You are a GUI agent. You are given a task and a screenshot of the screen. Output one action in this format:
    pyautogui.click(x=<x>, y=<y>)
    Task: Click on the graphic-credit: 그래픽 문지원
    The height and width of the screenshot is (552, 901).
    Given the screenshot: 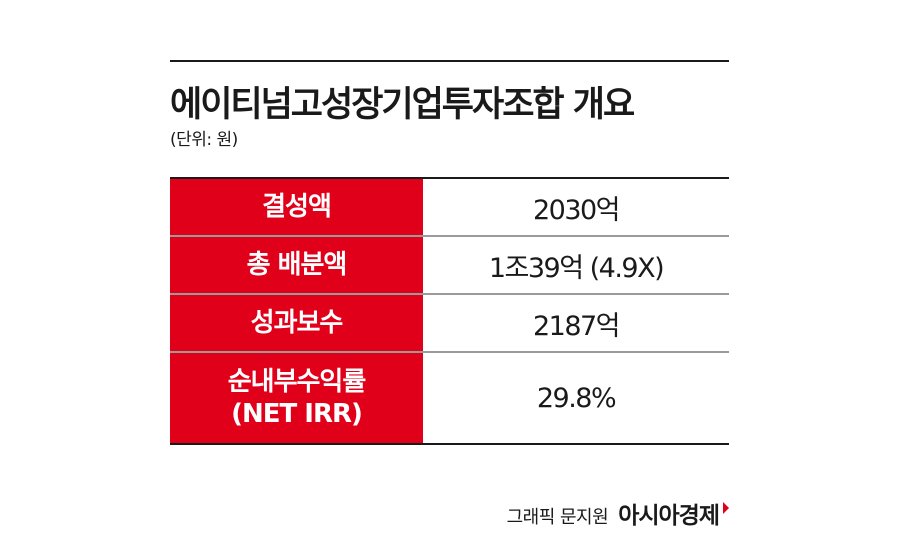 What is the action you would take?
    pyautogui.click(x=557, y=517)
    